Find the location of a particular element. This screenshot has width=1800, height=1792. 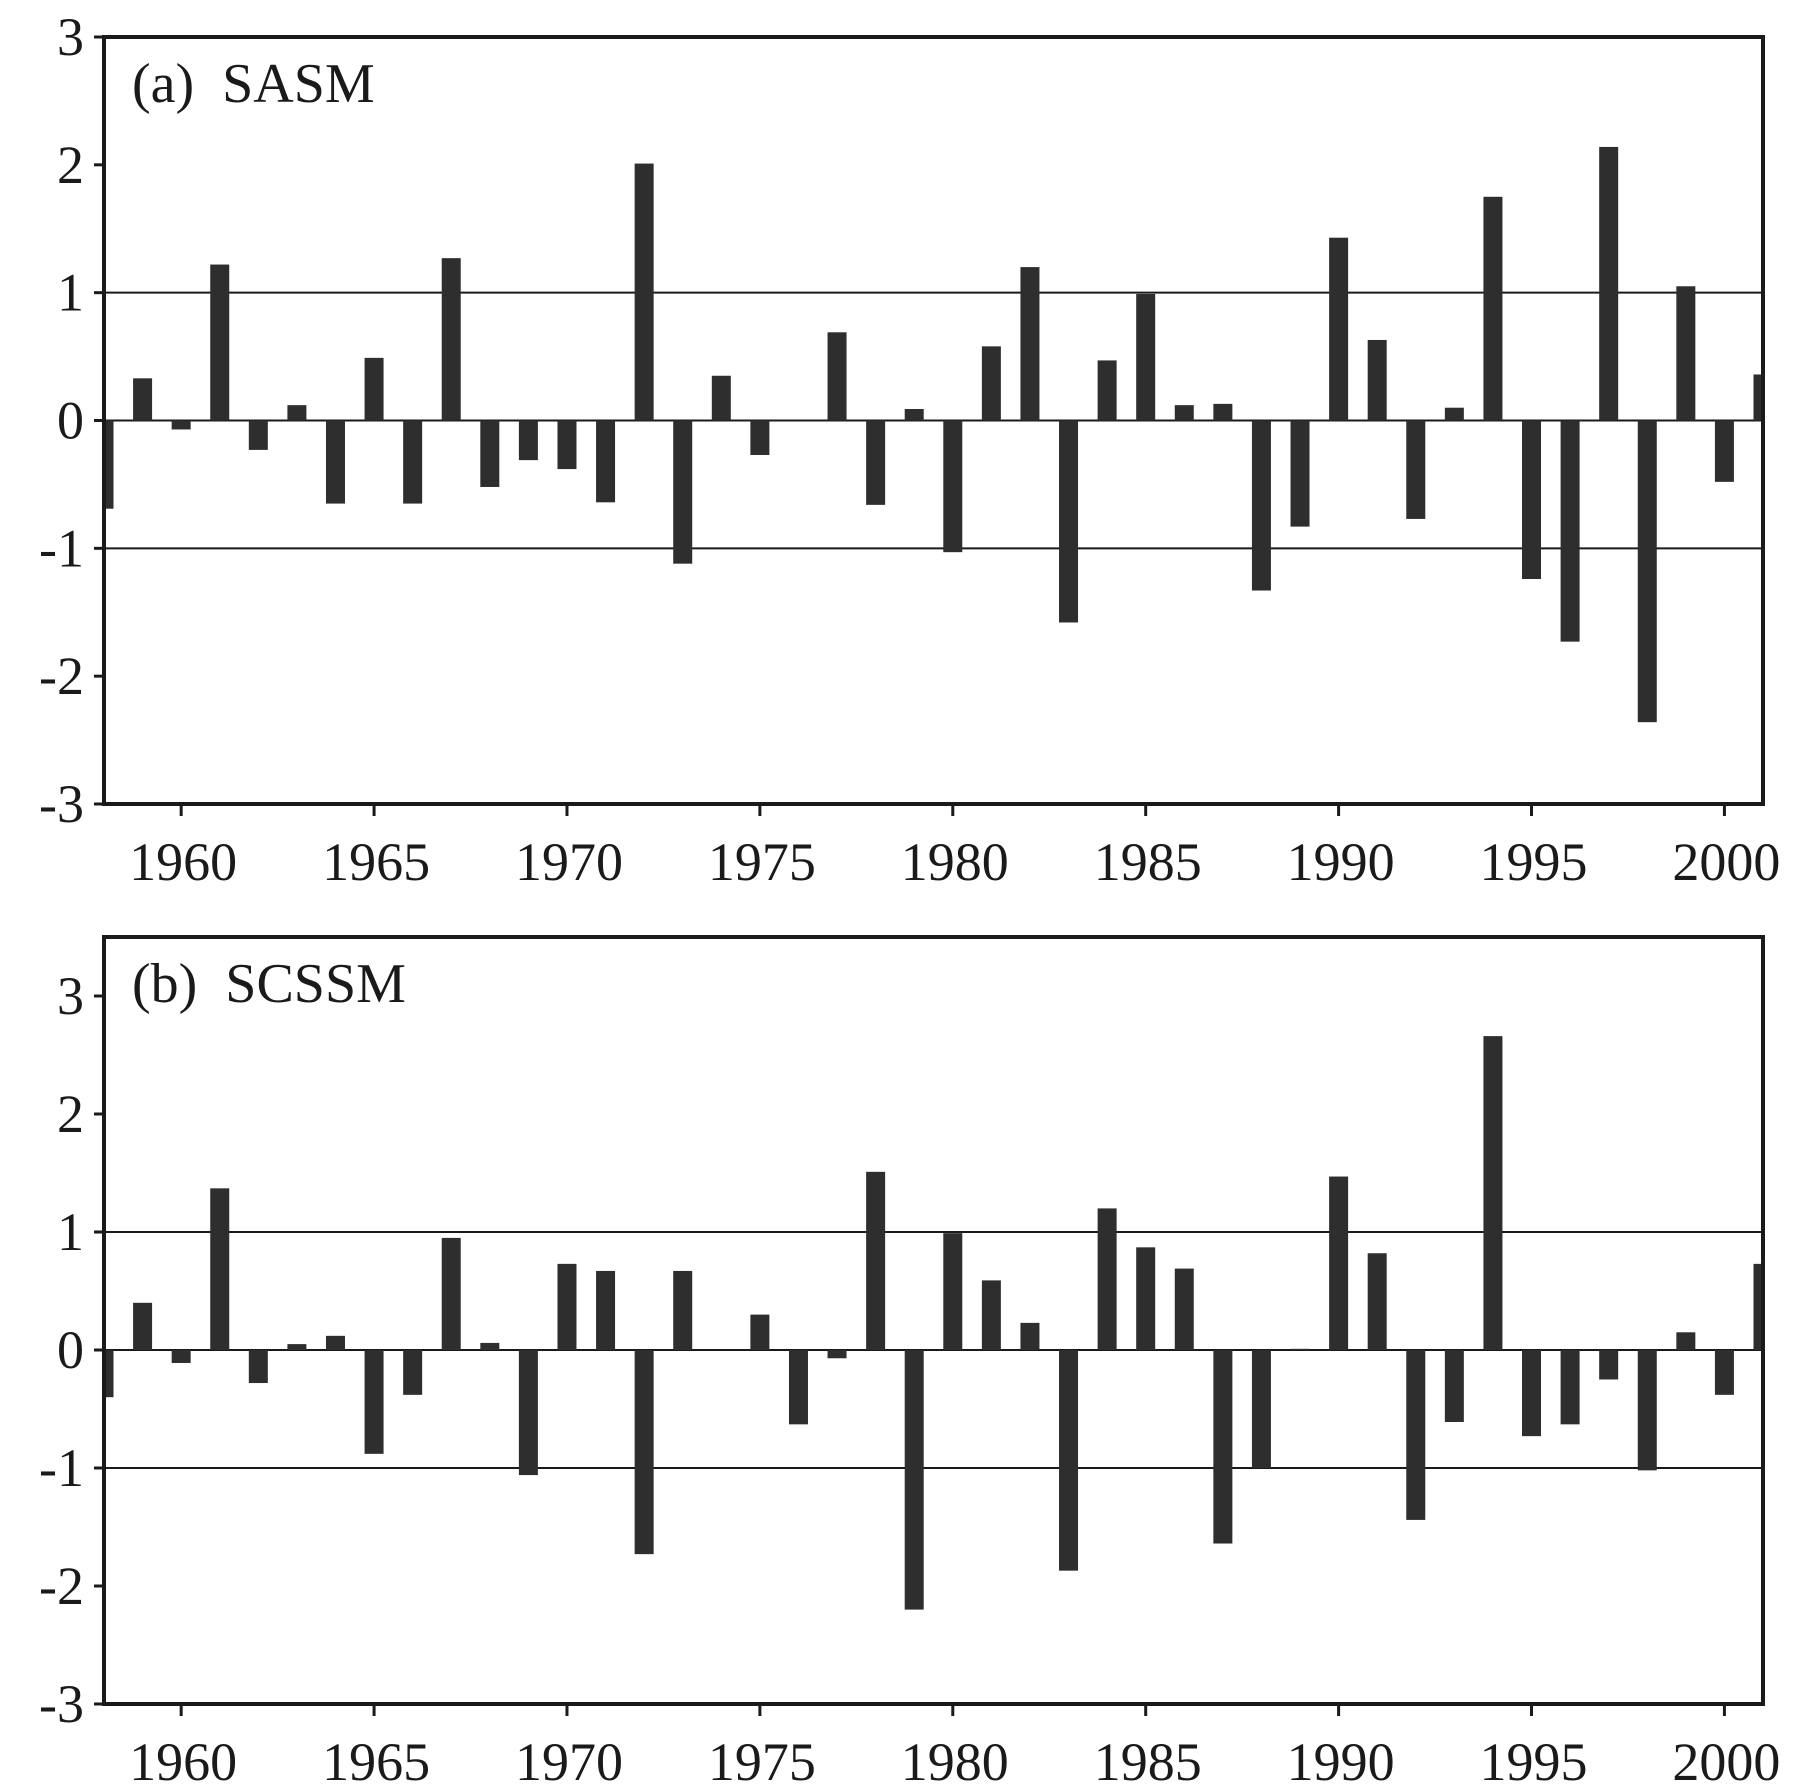

bar-1991 is located at coordinates (1377, 1301).